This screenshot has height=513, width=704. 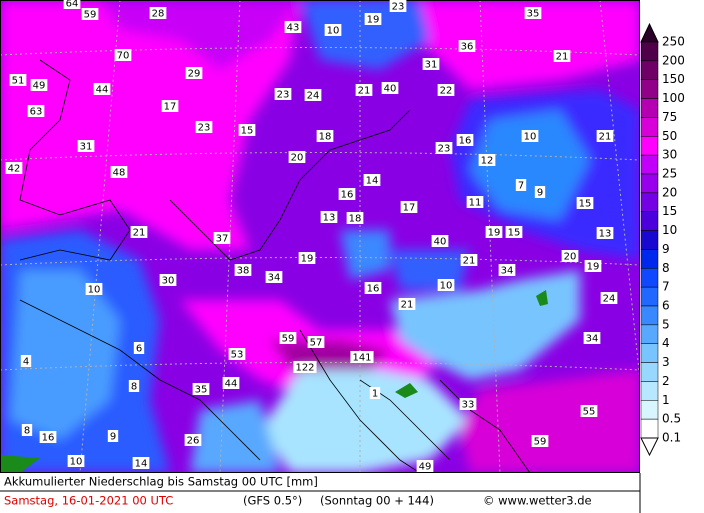 What do you see at coordinates (669, 117) in the screenshot?
I see `legend-label: 75` at bounding box center [669, 117].